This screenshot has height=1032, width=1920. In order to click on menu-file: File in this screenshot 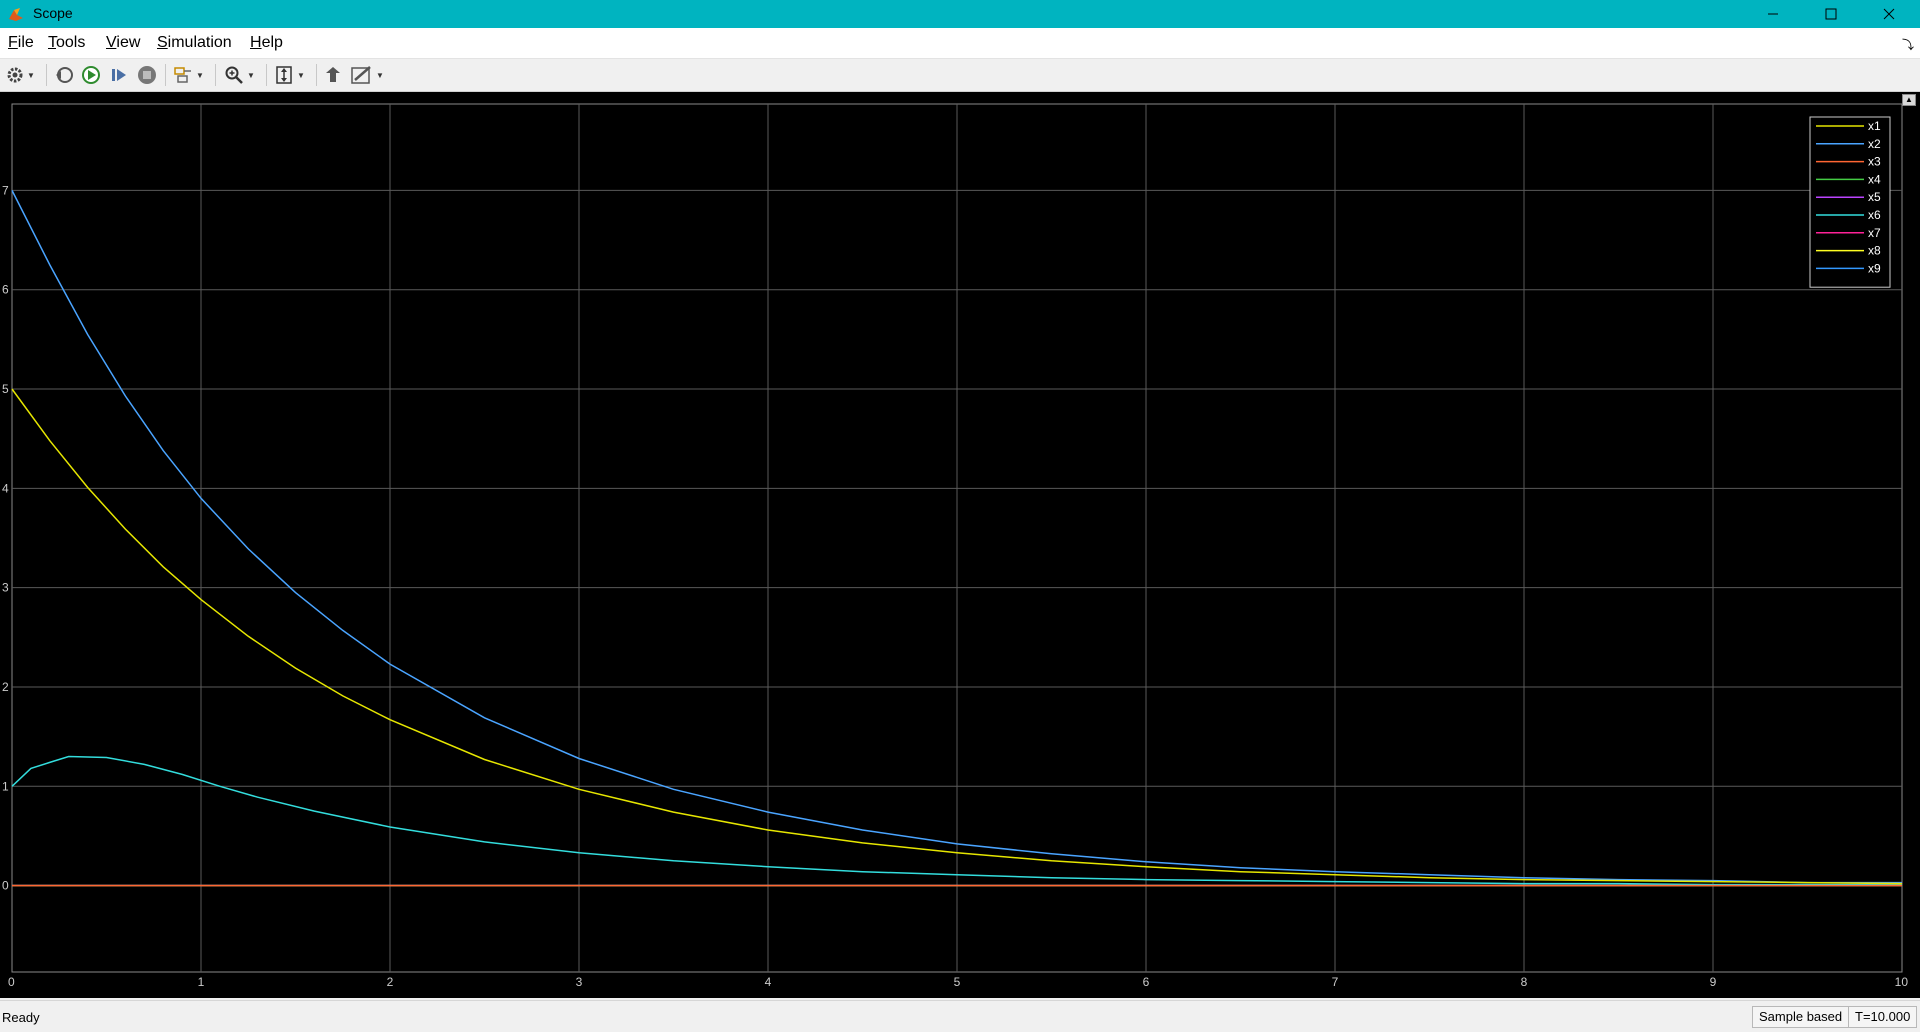, I will do `click(21, 43)`.